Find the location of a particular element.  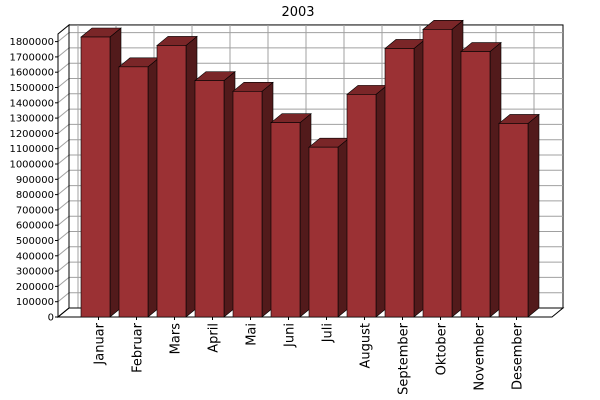

y-tick-label: 0 is located at coordinates (51, 318).